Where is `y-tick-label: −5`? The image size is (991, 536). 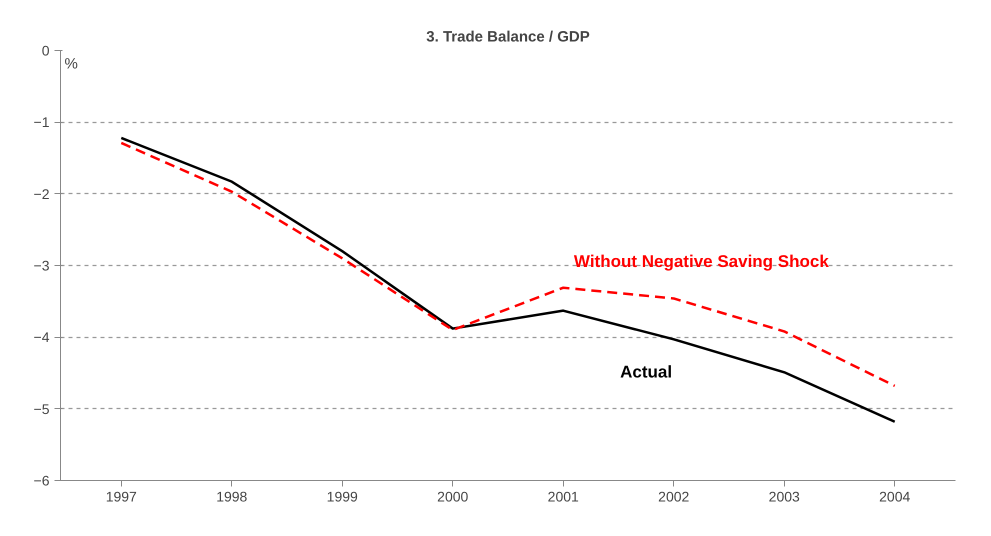 y-tick-label: −5 is located at coordinates (42, 408).